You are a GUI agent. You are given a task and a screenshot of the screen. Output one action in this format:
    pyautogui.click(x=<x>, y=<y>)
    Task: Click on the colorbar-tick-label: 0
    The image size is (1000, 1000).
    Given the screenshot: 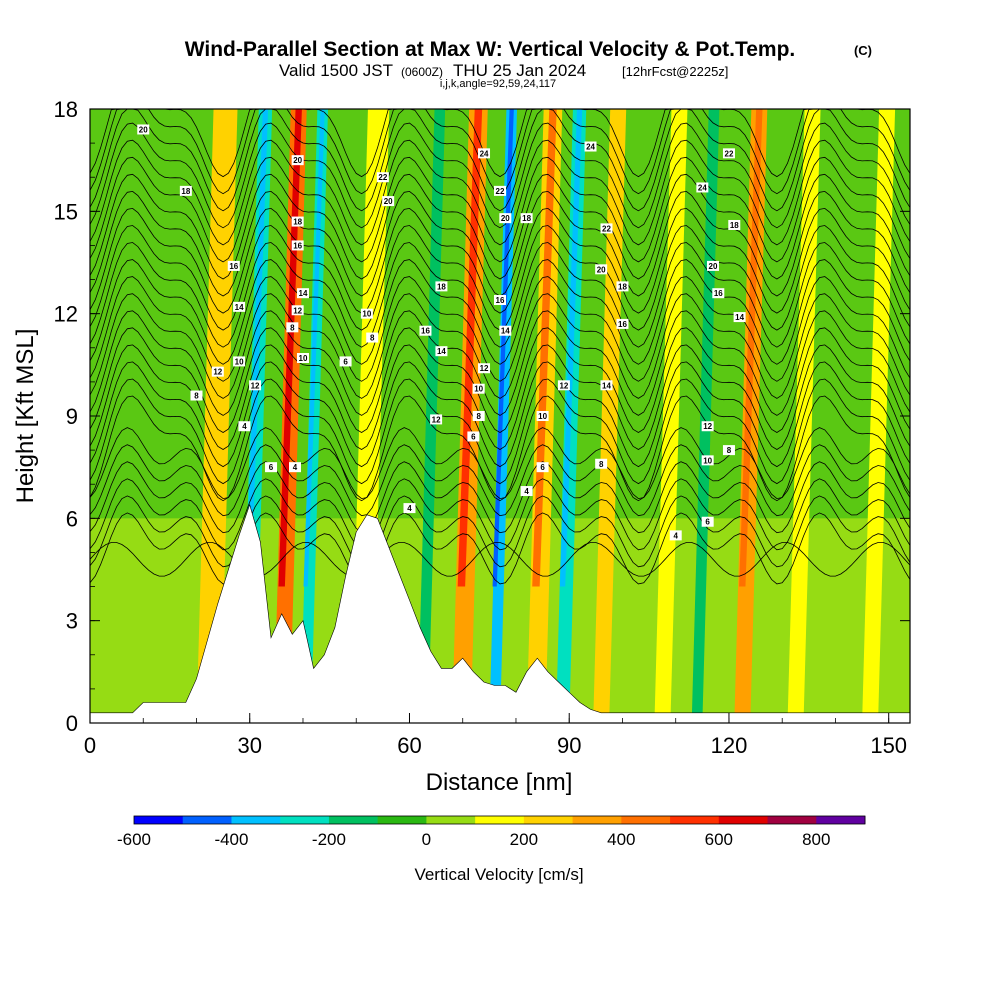 What is the action you would take?
    pyautogui.click(x=426, y=839)
    